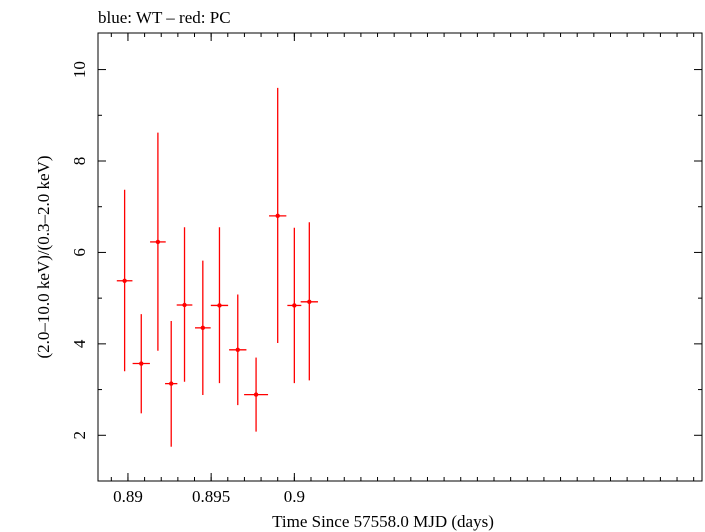  I want to click on y-tick-label: 10, so click(79, 69).